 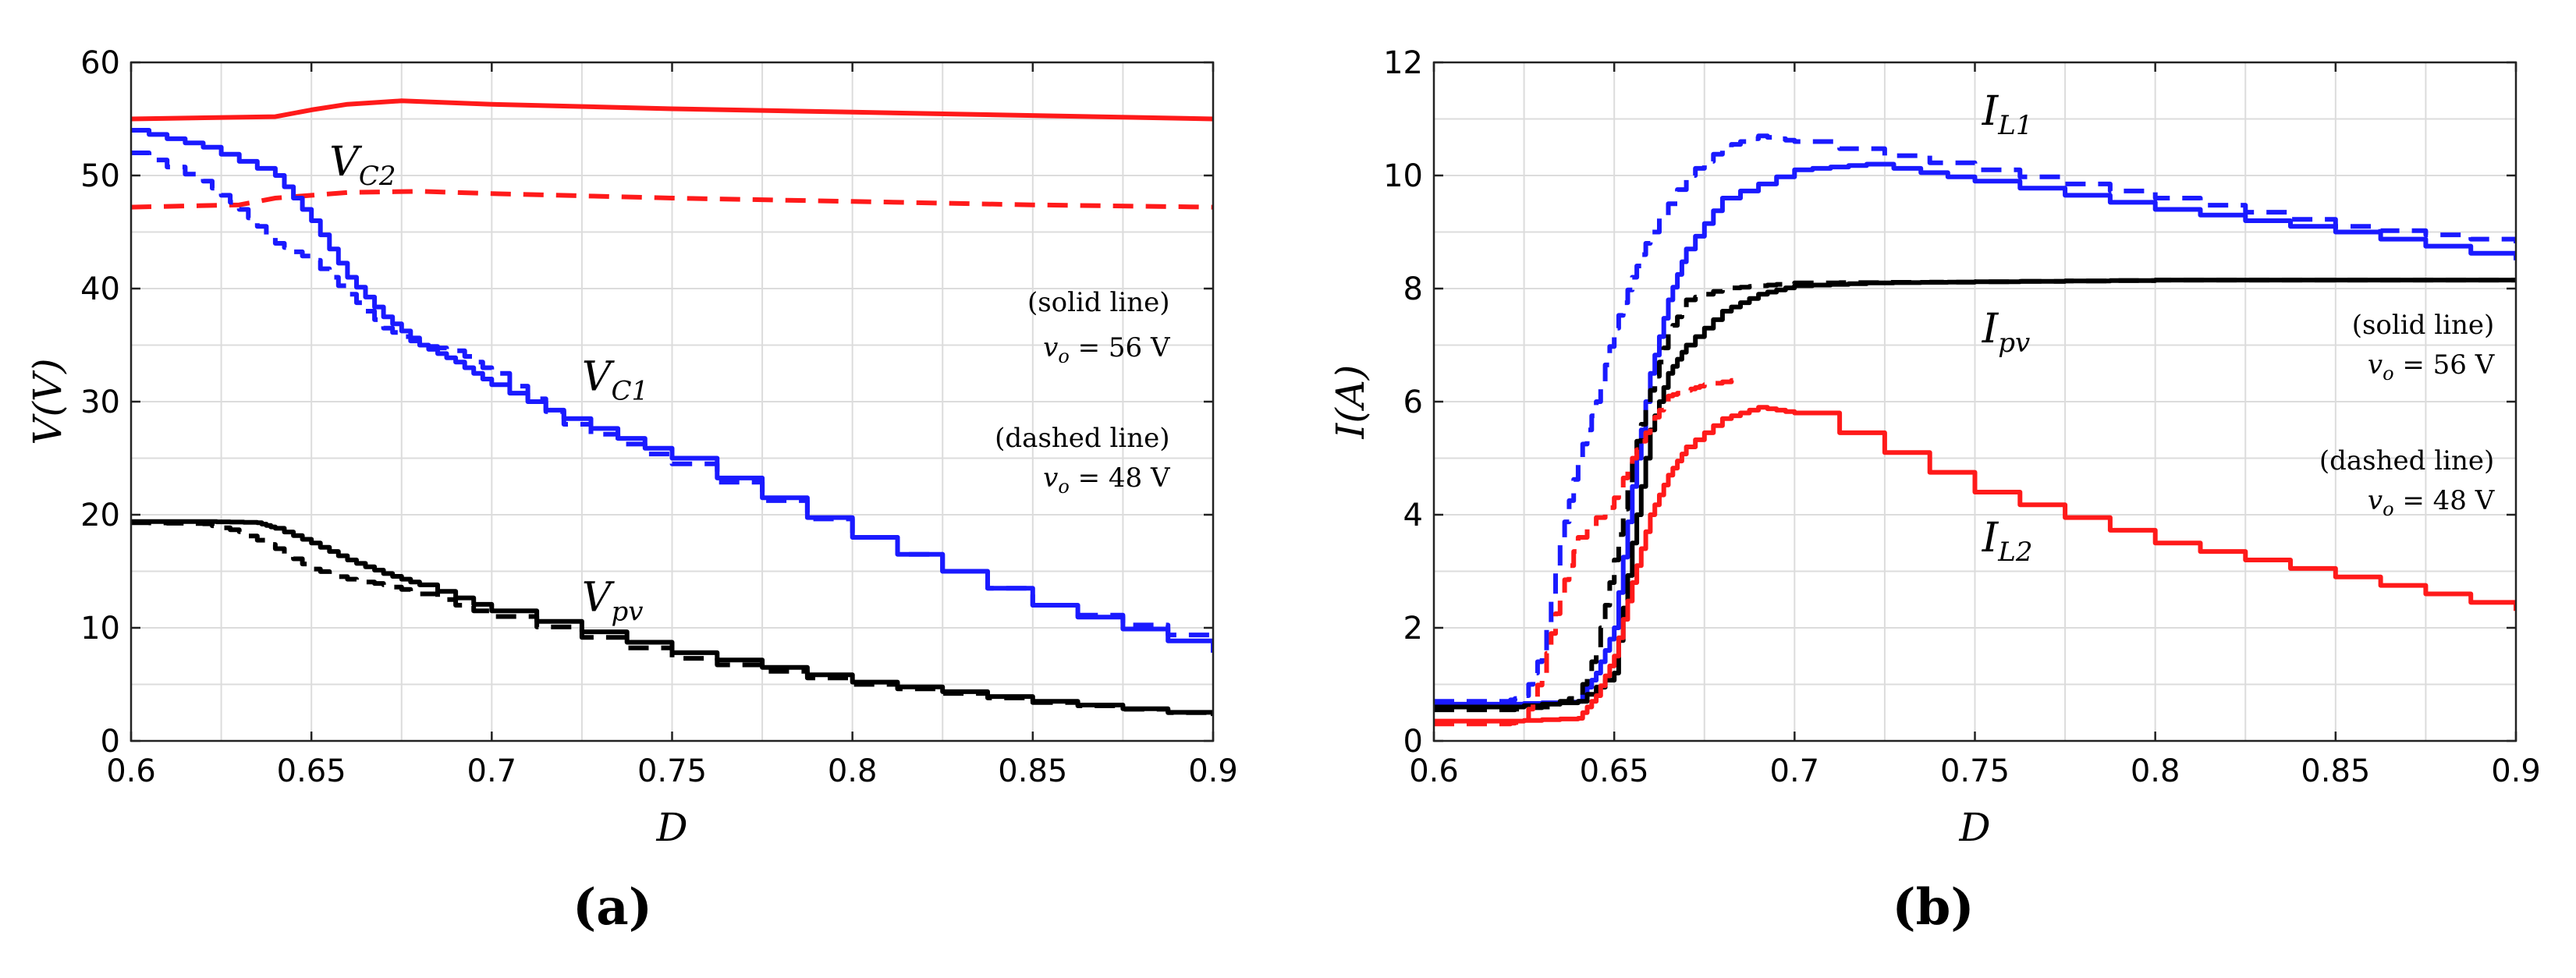 I want to click on y-tick-label: 8, so click(x=1413, y=289).